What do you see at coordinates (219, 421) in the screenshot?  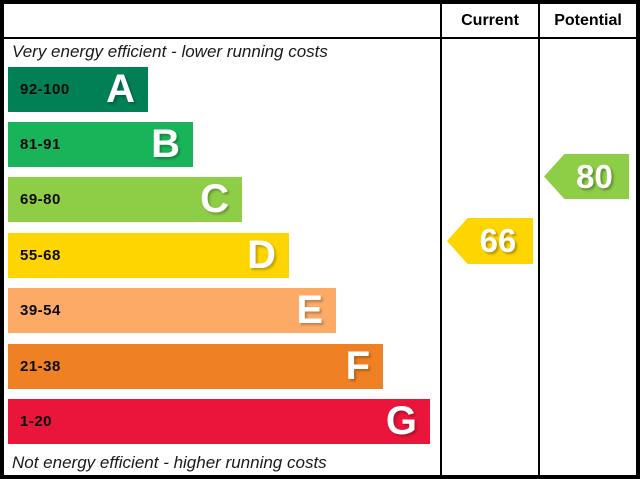 I see `rating-band: 1-20 G` at bounding box center [219, 421].